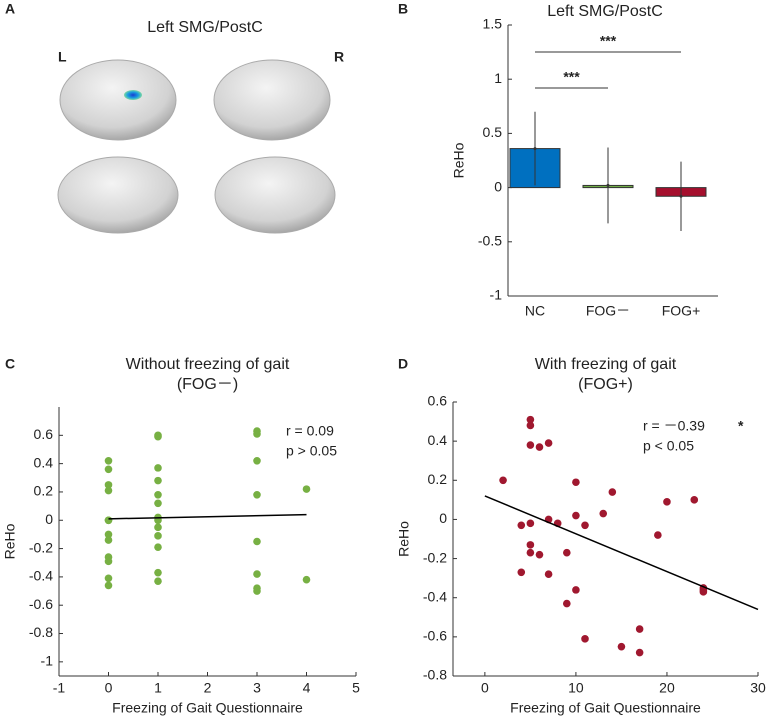  I want to click on annotation: p > 0.05, so click(311, 451).